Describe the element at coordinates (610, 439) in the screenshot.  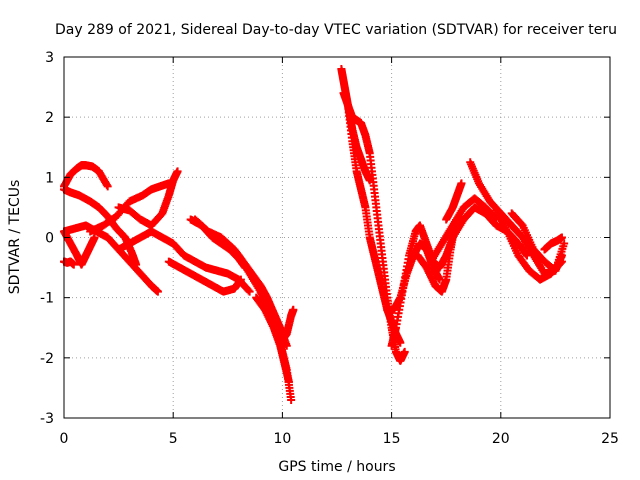
I see `x-tick-label: 25` at that location.